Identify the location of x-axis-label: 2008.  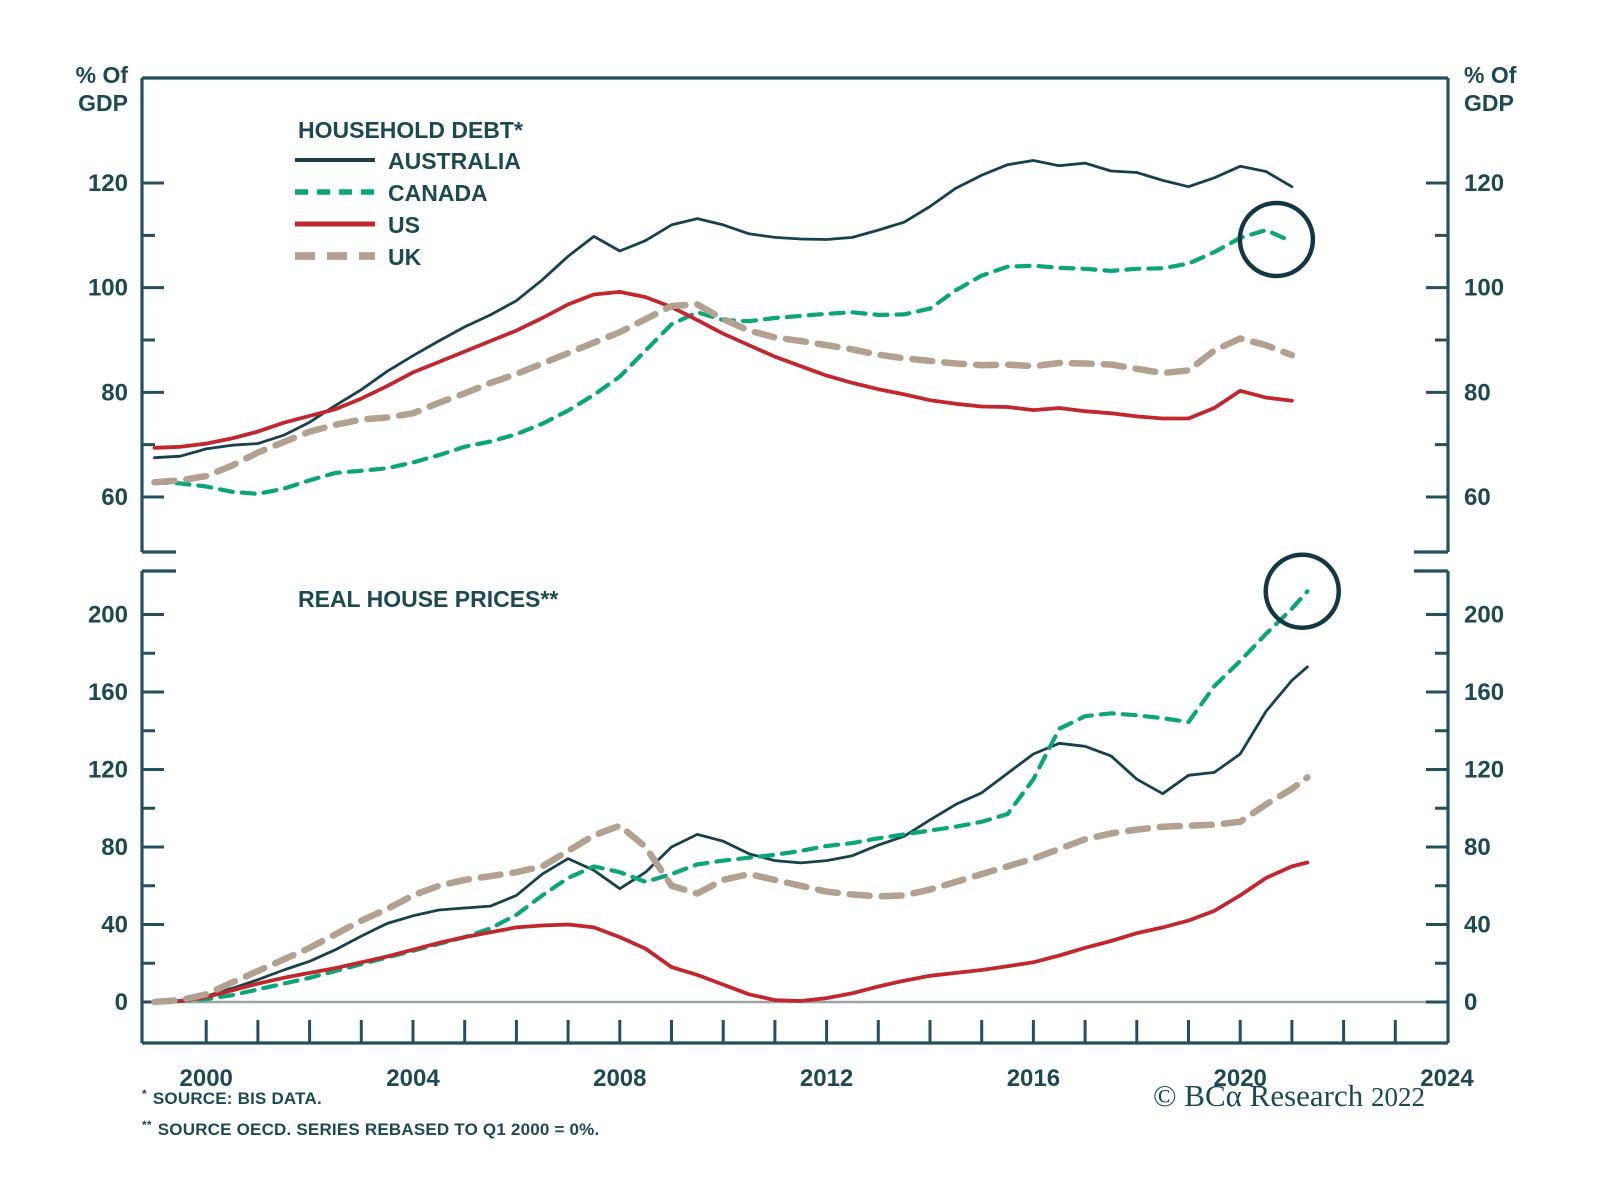
(619, 1078).